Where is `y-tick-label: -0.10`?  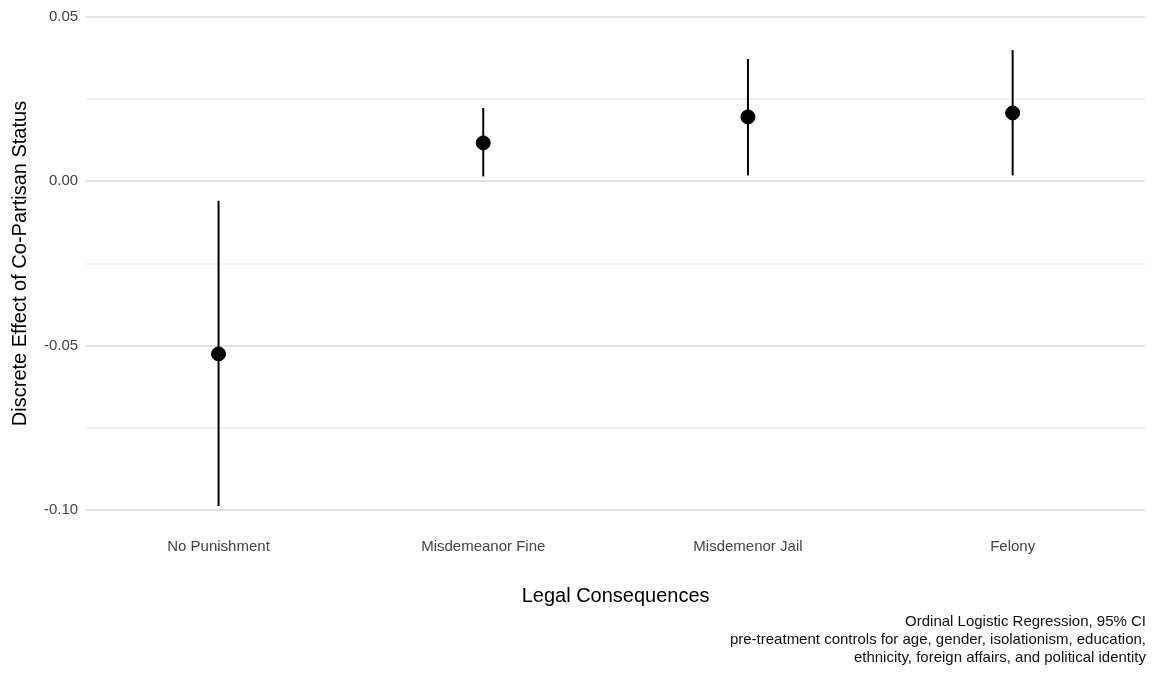 y-tick-label: -0.10 is located at coordinates (61, 509).